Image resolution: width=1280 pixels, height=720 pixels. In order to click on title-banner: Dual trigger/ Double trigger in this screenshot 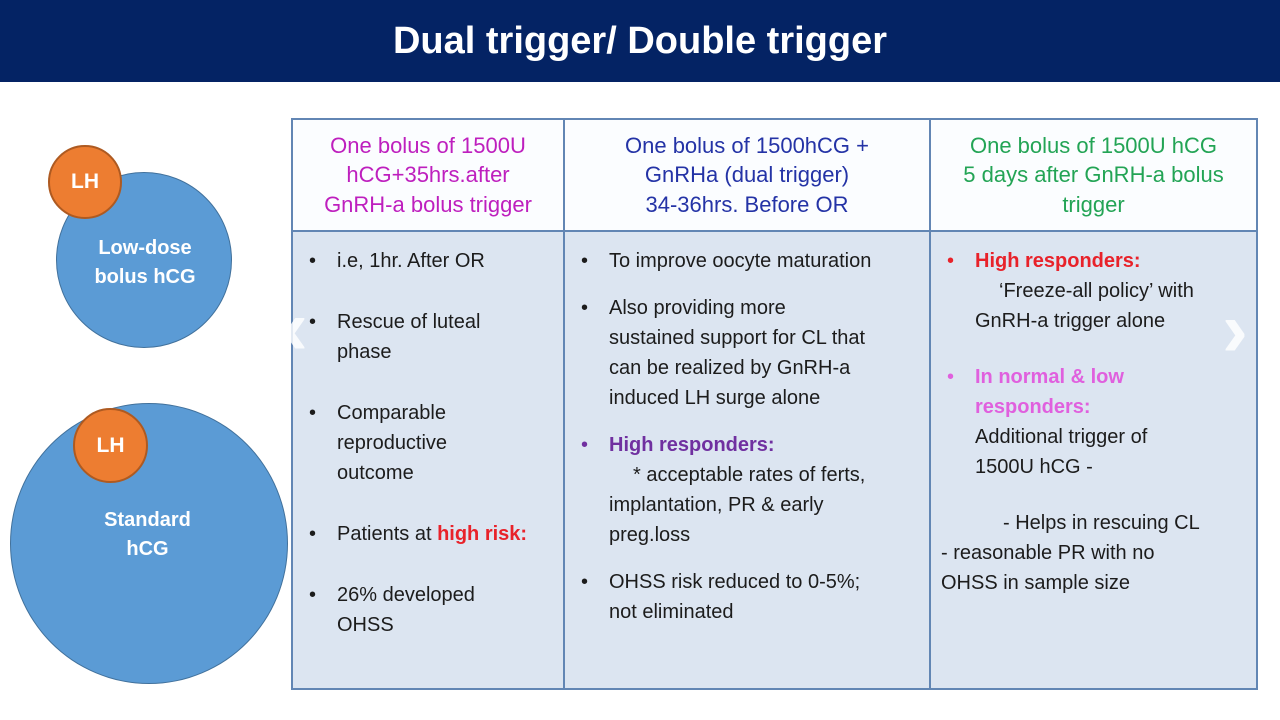, I will do `click(640, 41)`.